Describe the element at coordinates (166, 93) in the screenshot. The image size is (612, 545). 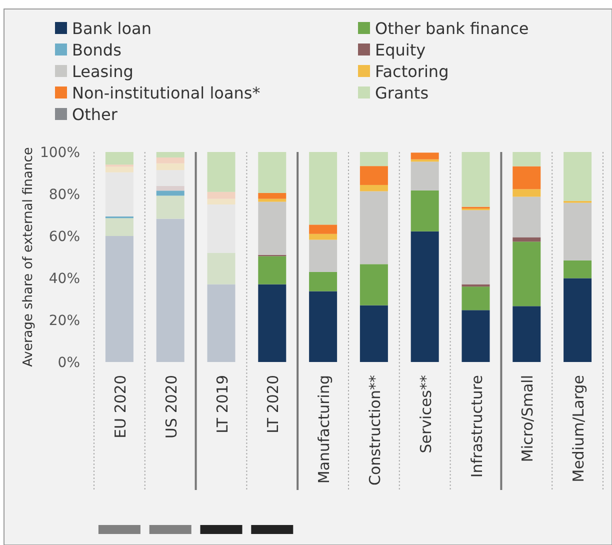
I see `legend-label: Non-institutional loans*` at that location.